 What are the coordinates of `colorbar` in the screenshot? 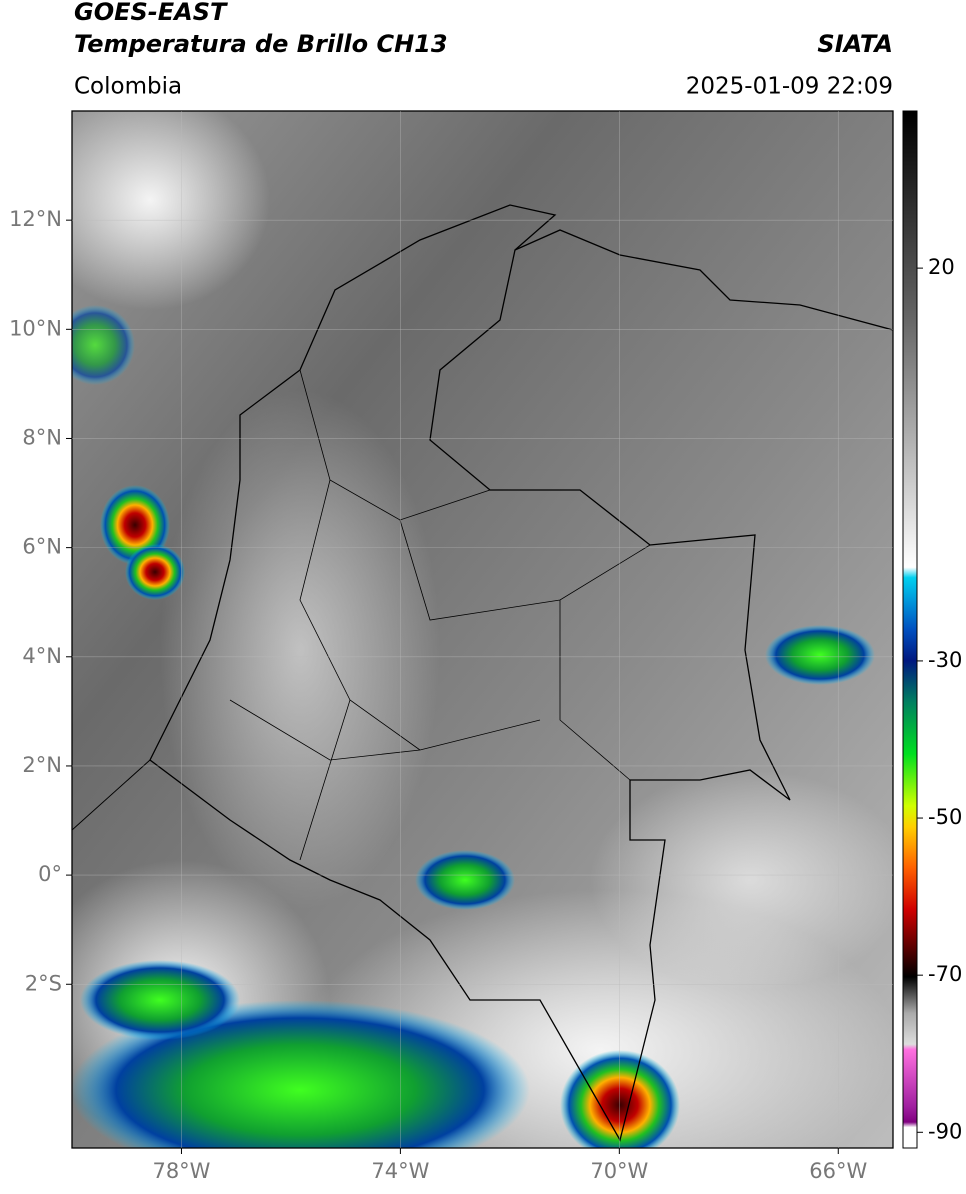 It's located at (910, 629).